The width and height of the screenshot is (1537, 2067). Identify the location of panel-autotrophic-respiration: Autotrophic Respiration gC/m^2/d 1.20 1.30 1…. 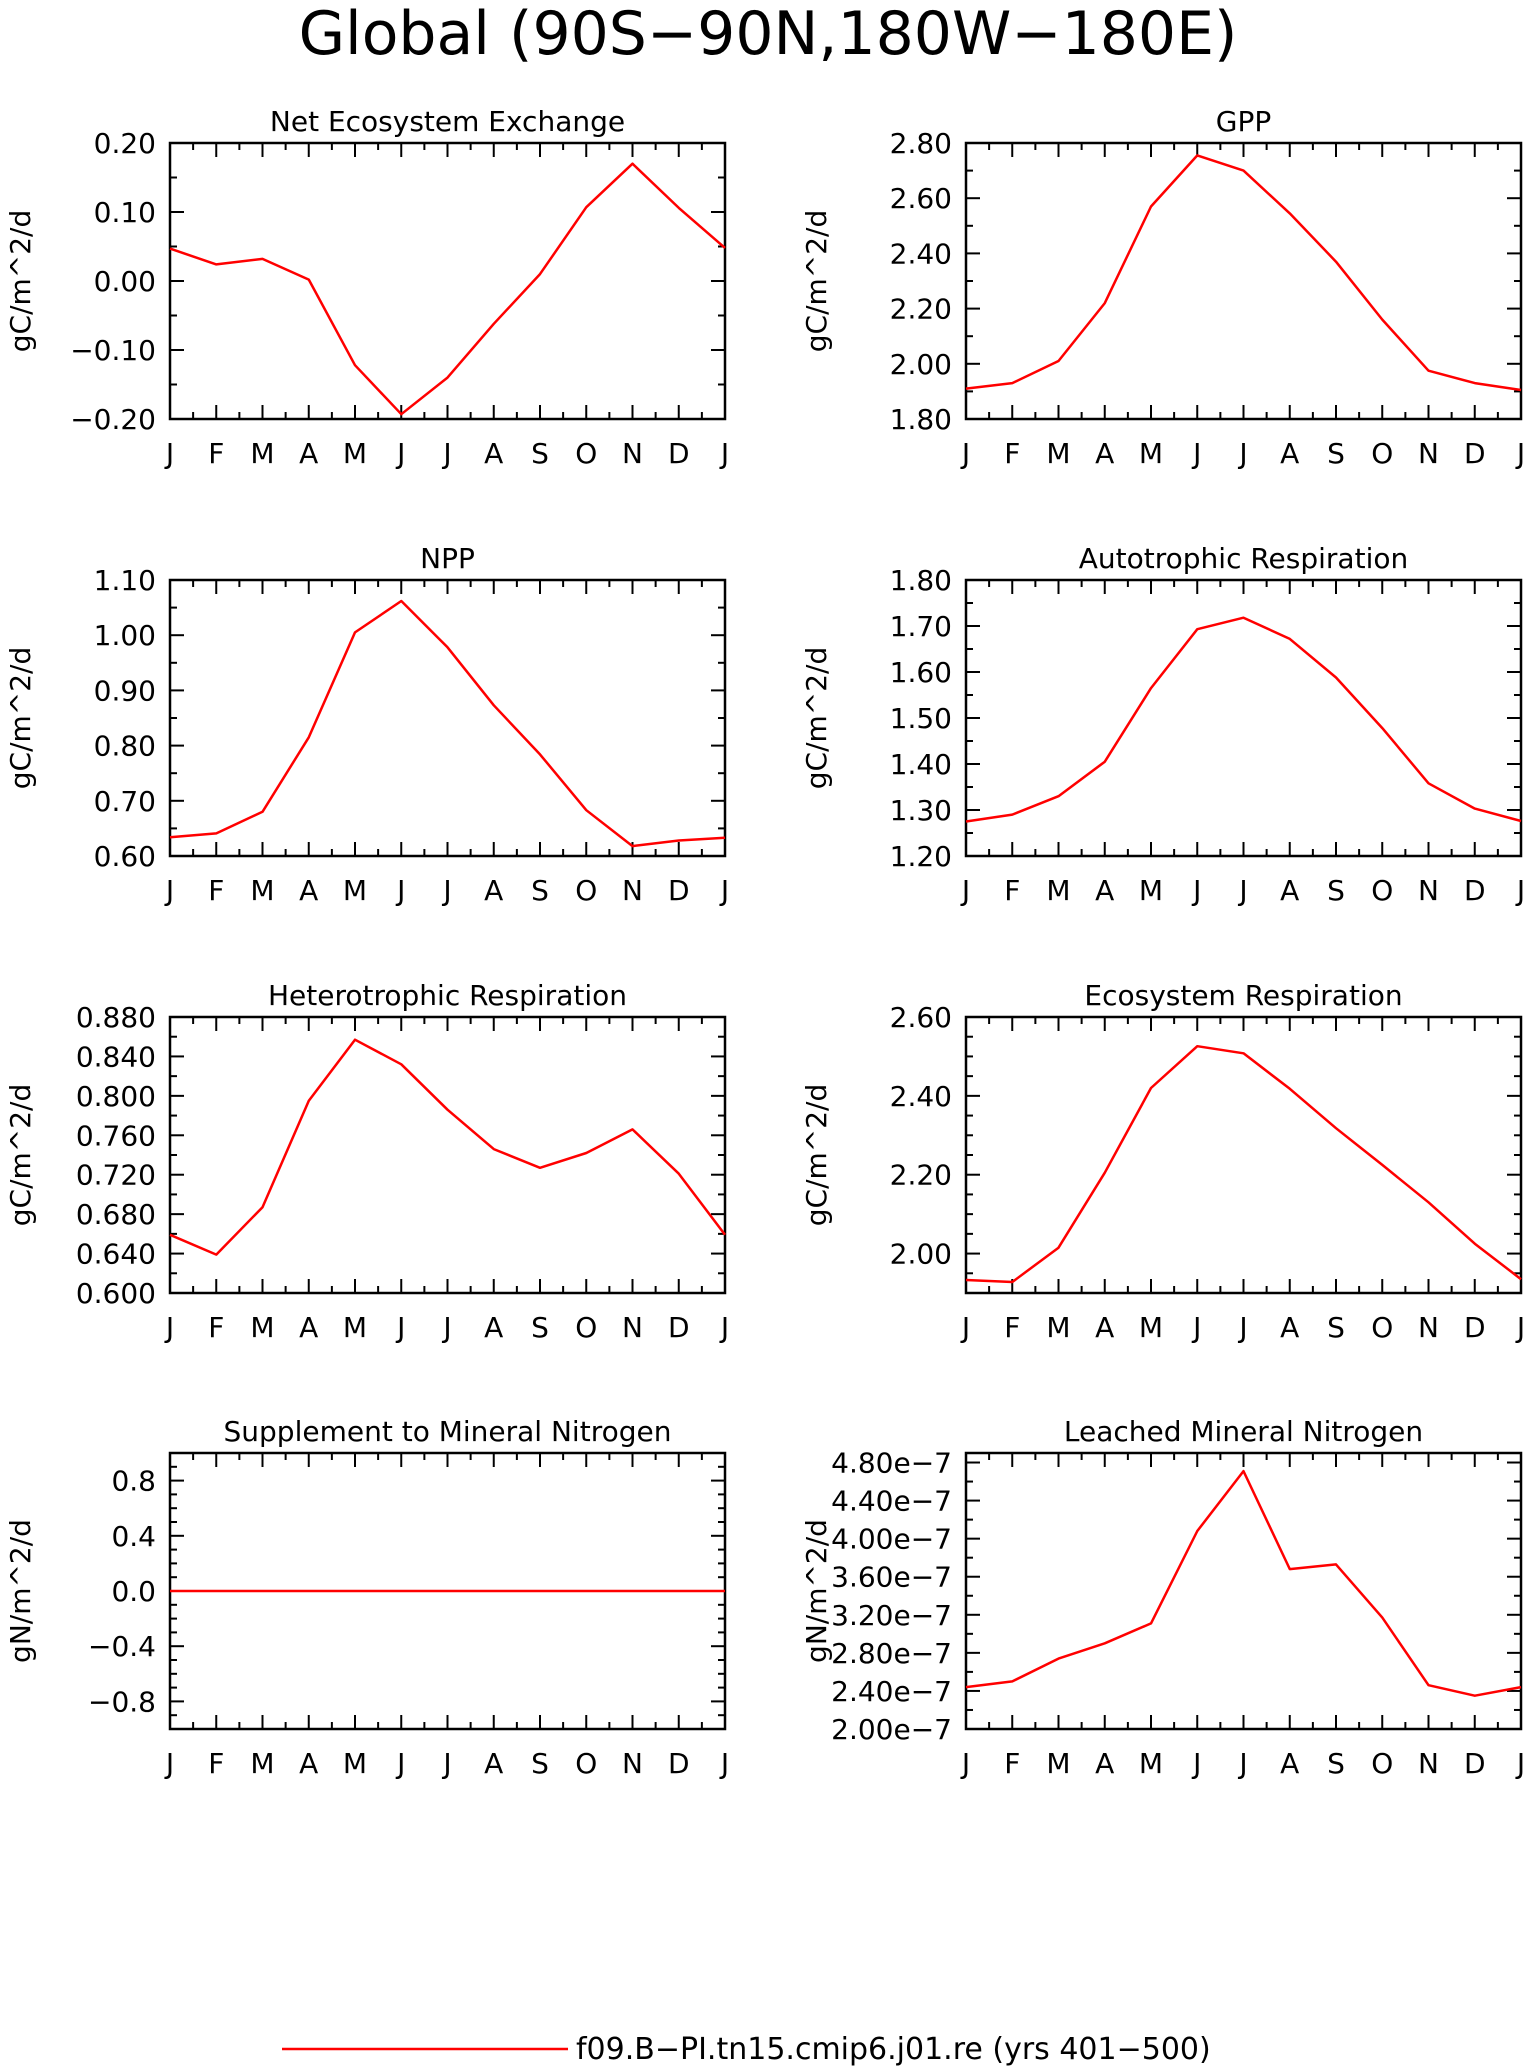
(1162, 724).